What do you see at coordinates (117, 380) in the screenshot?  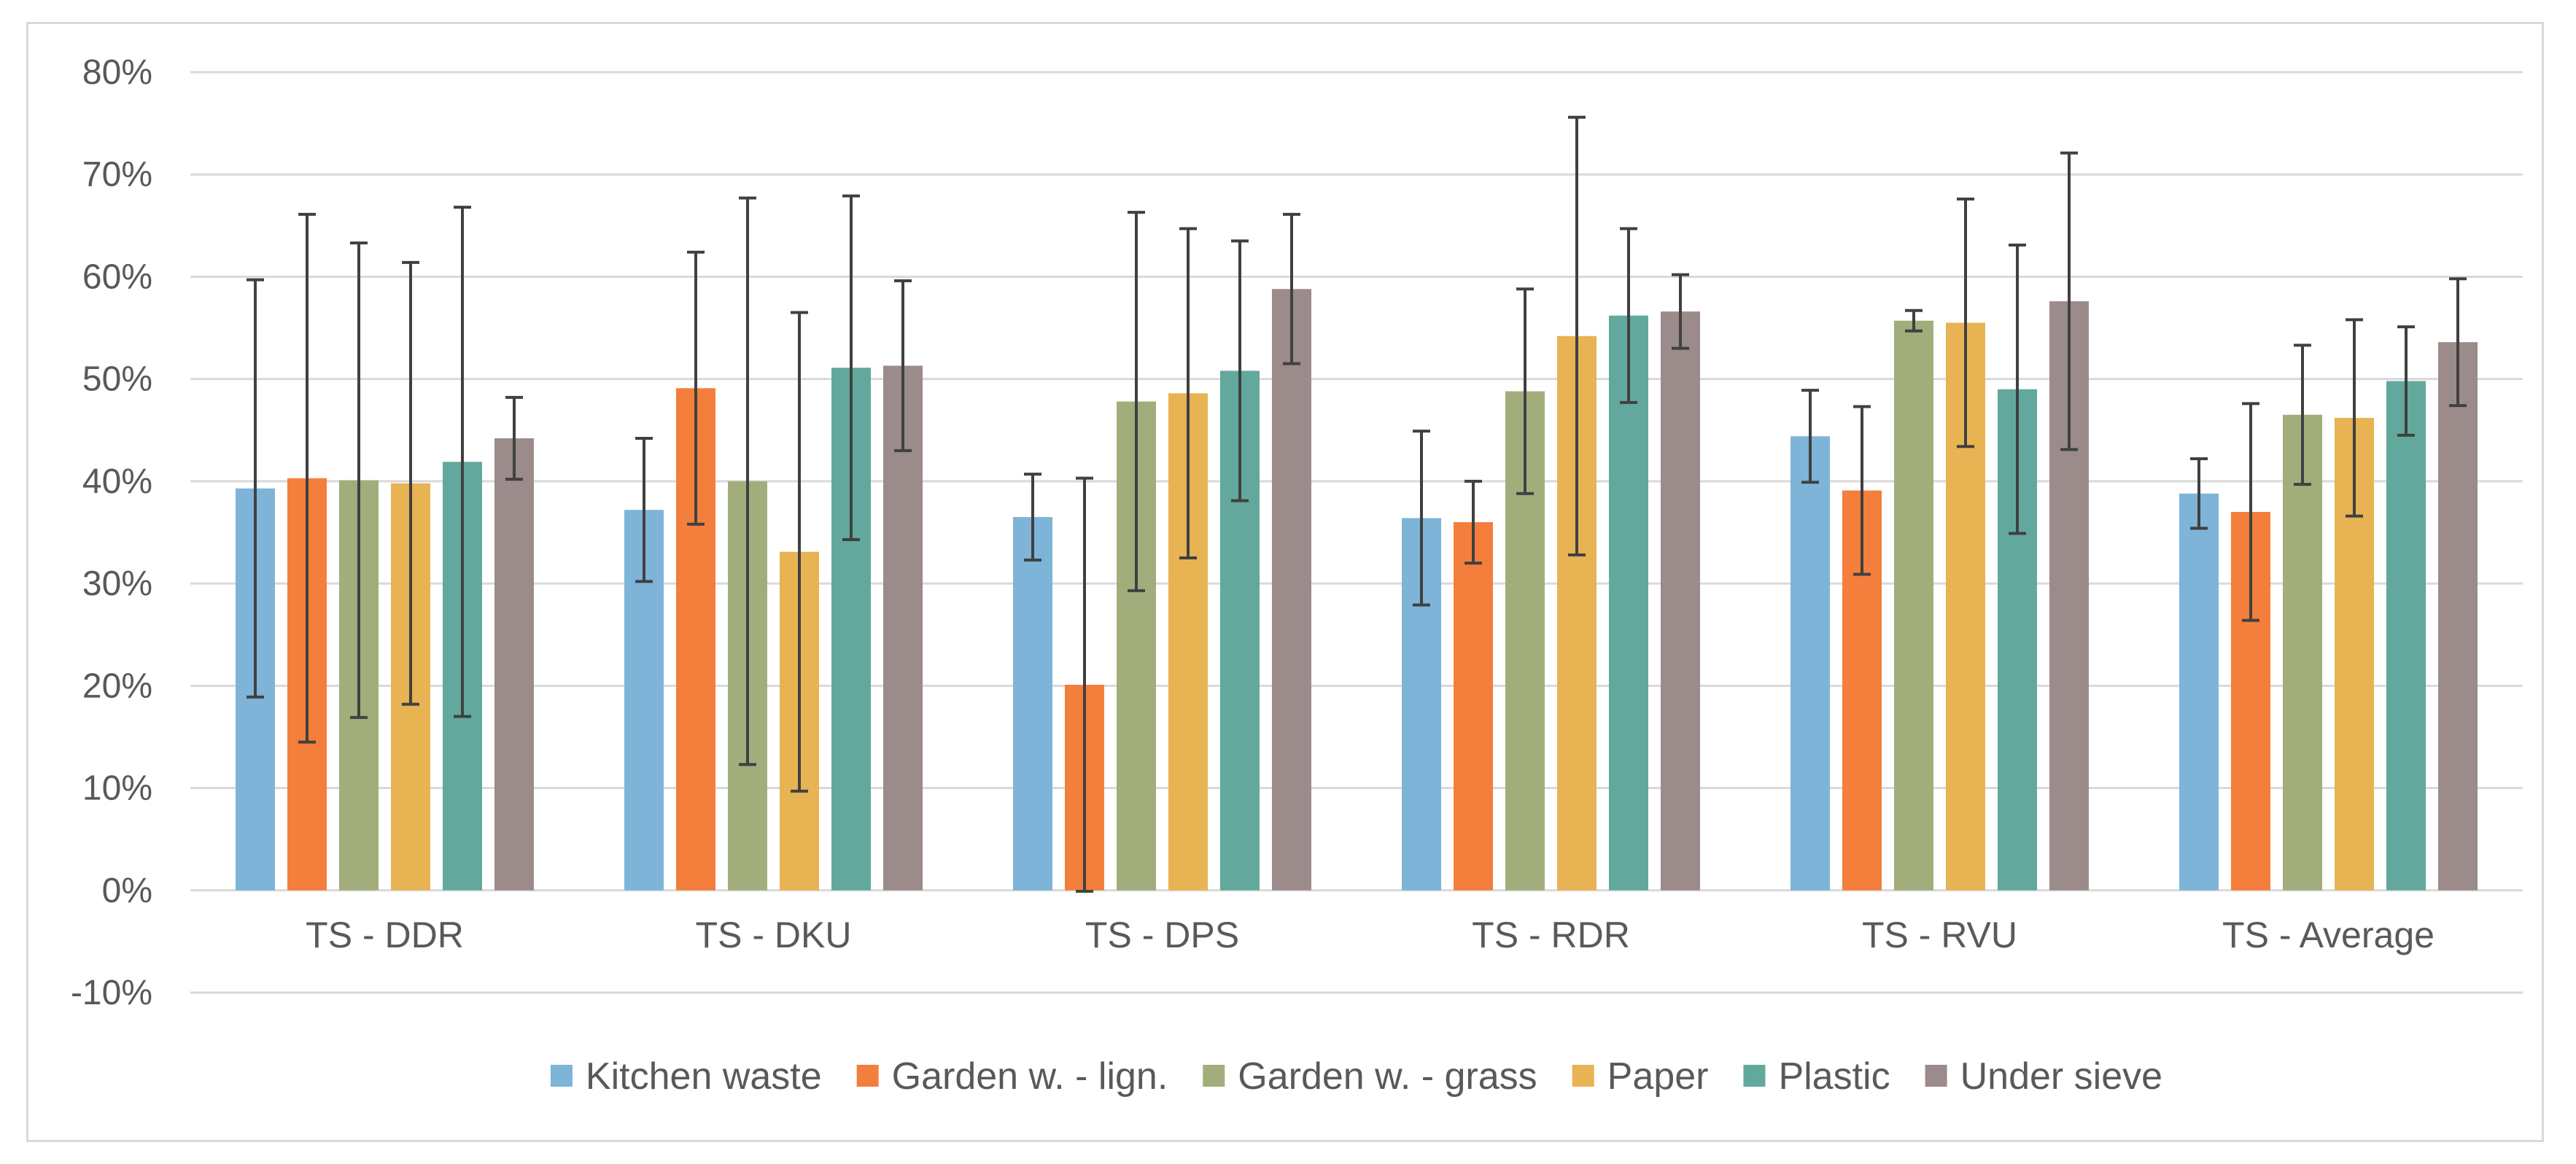 I see `y-tick-label: 50%` at bounding box center [117, 380].